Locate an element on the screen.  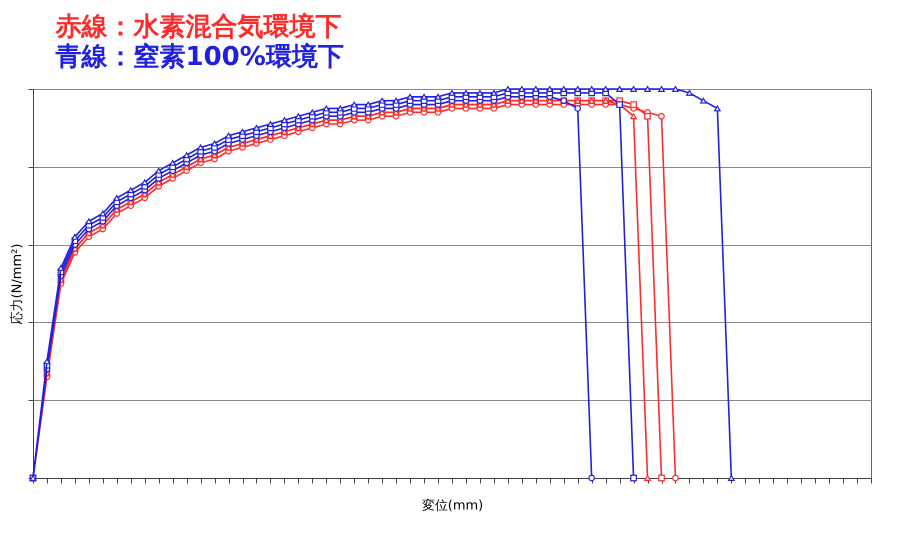
y-axis-title: 応力(N/mm²) is located at coordinates (17, 284).